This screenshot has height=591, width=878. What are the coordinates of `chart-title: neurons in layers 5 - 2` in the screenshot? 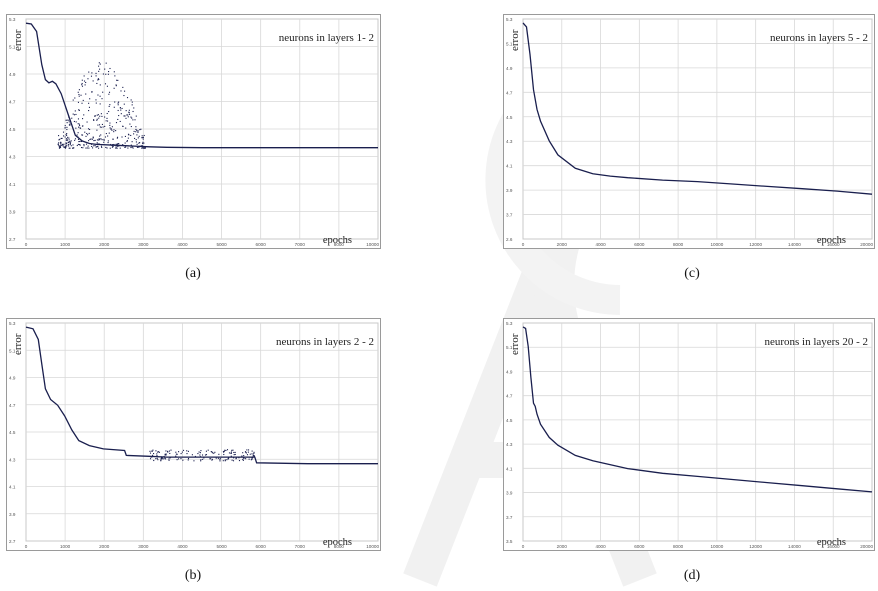 It's located at (819, 38).